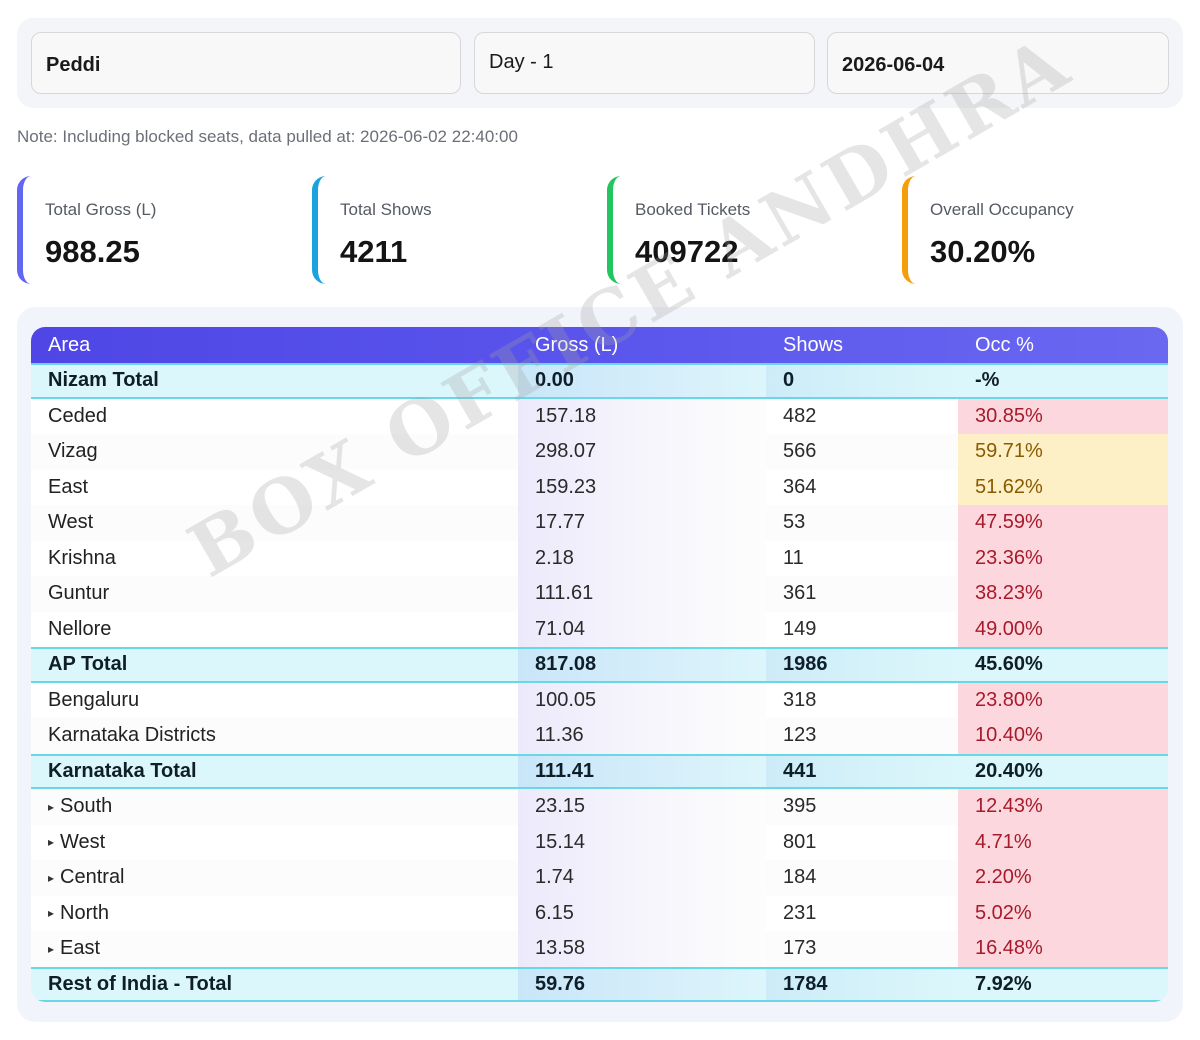 The height and width of the screenshot is (1040, 1200). Describe the element at coordinates (69, 344) in the screenshot. I see `header-area: Area` at that location.